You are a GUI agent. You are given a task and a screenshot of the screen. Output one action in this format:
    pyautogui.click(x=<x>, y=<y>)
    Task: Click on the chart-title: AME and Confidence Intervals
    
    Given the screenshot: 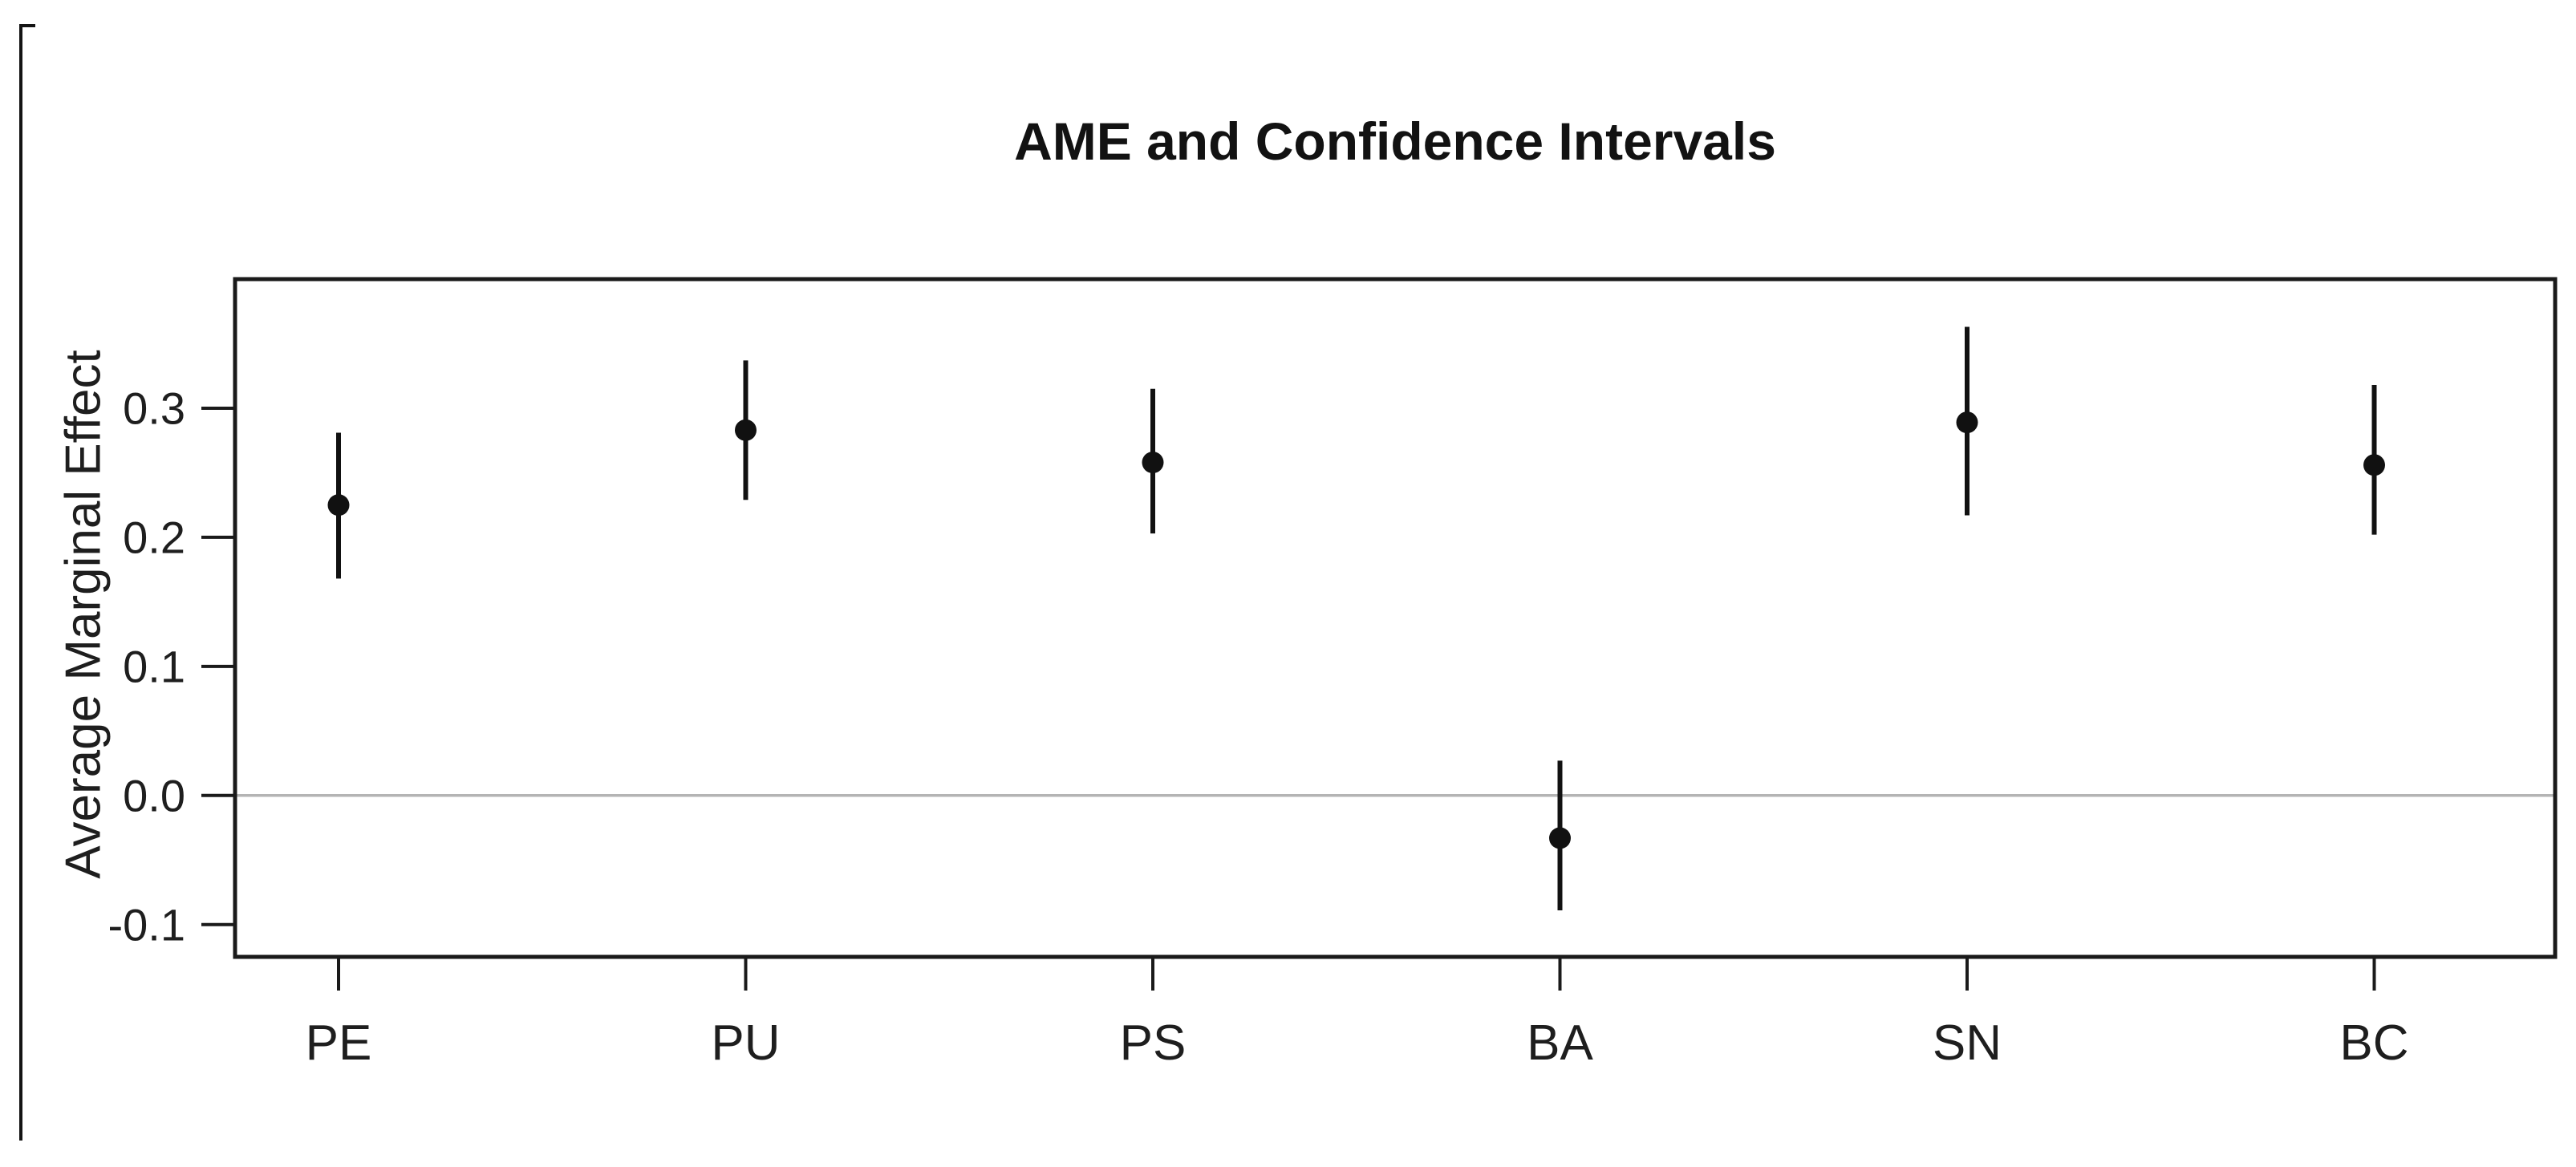 What is the action you would take?
    pyautogui.click(x=1395, y=141)
    